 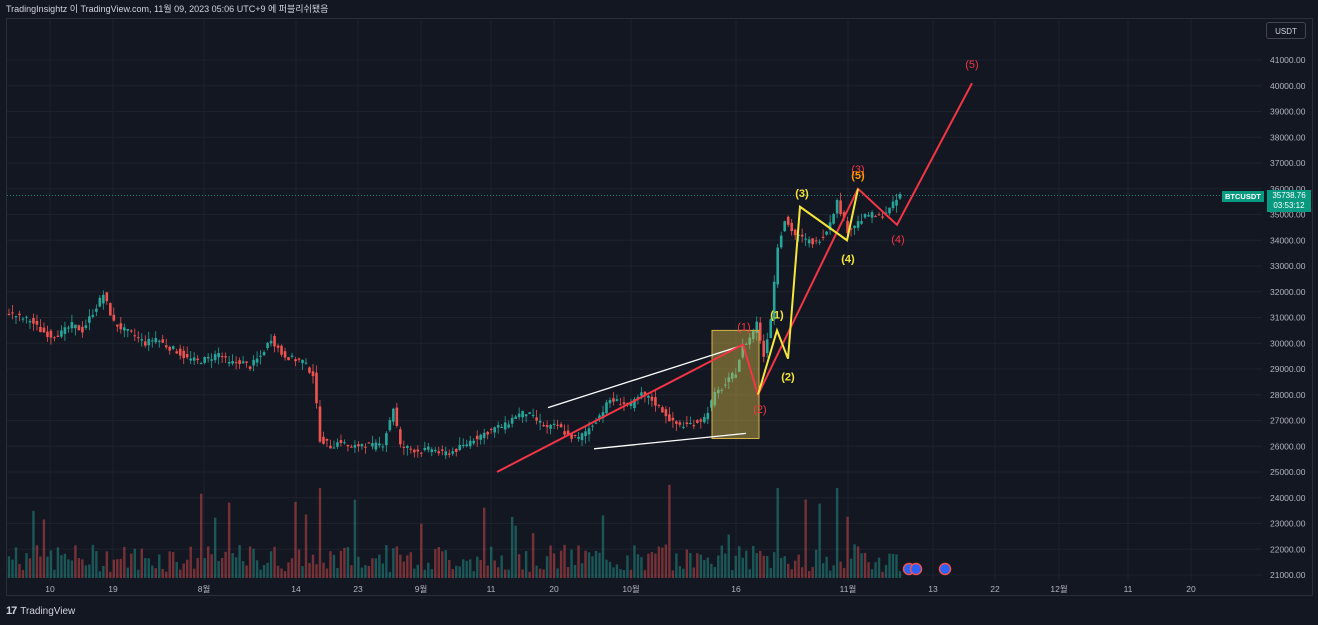 What do you see at coordinates (1286, 30) in the screenshot?
I see `currency-button: USDT` at bounding box center [1286, 30].